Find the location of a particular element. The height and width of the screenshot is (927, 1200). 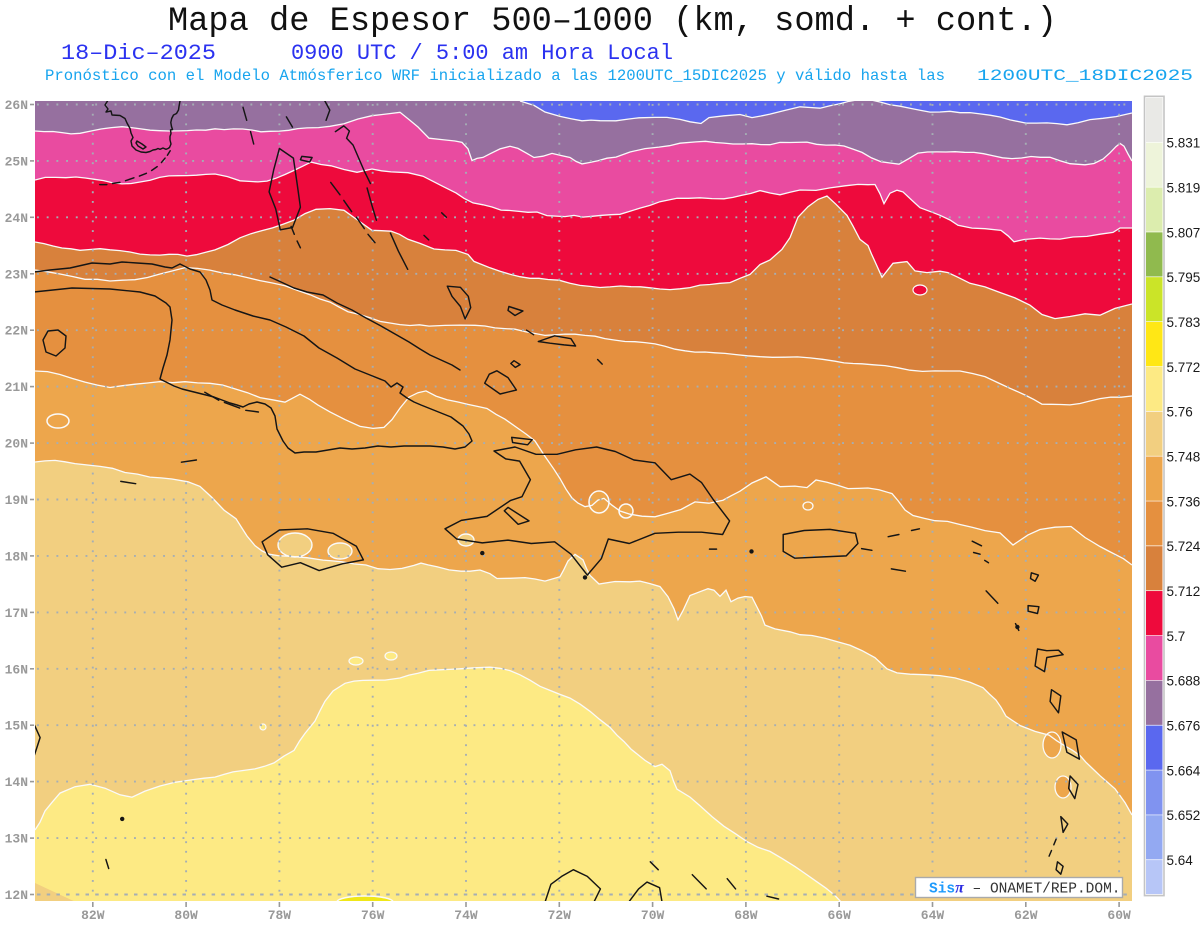

svg-text: 24N is located at coordinates (16, 218).